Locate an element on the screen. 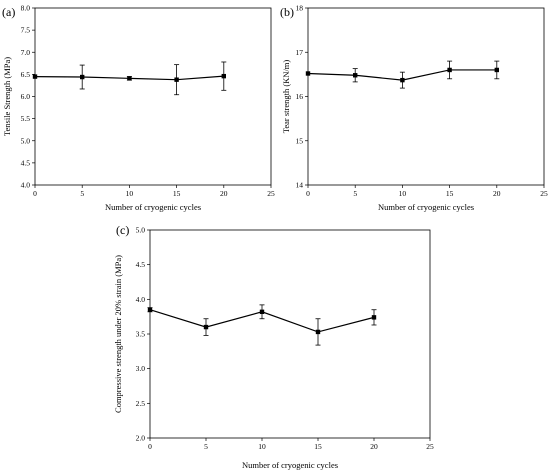 The image size is (550, 473). y-axis-title: Tear strength (KN/m) is located at coordinates (286, 97).